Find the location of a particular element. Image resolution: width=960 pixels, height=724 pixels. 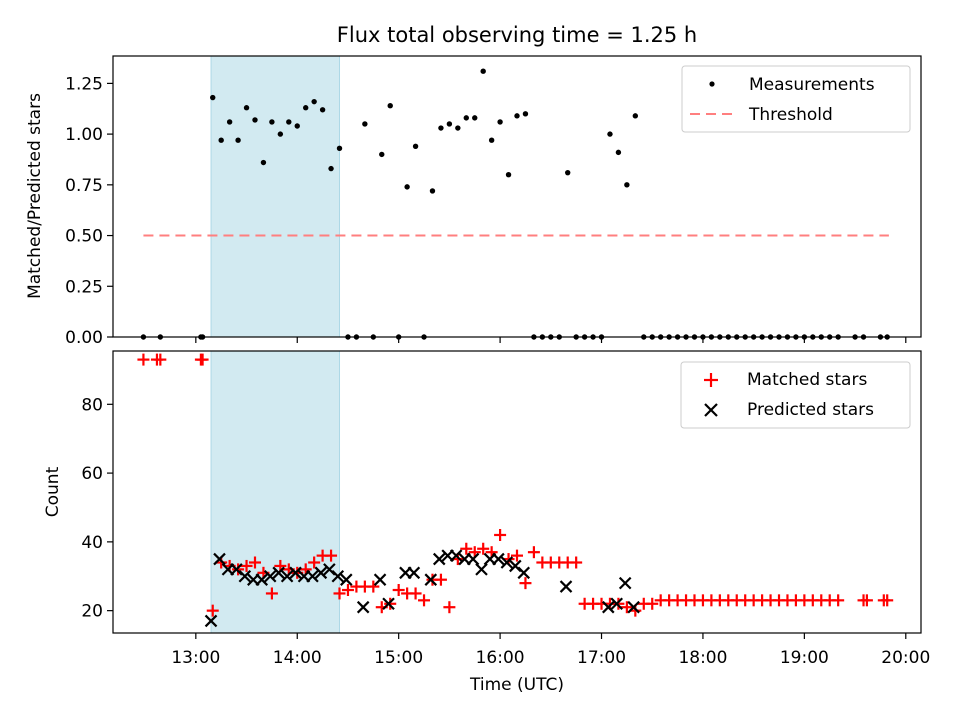

bottom-x-axis-ticks: 13:00 14:00 15:00 16:00 17:00 18:00 19:00 20:00 is located at coordinates (550, 650).